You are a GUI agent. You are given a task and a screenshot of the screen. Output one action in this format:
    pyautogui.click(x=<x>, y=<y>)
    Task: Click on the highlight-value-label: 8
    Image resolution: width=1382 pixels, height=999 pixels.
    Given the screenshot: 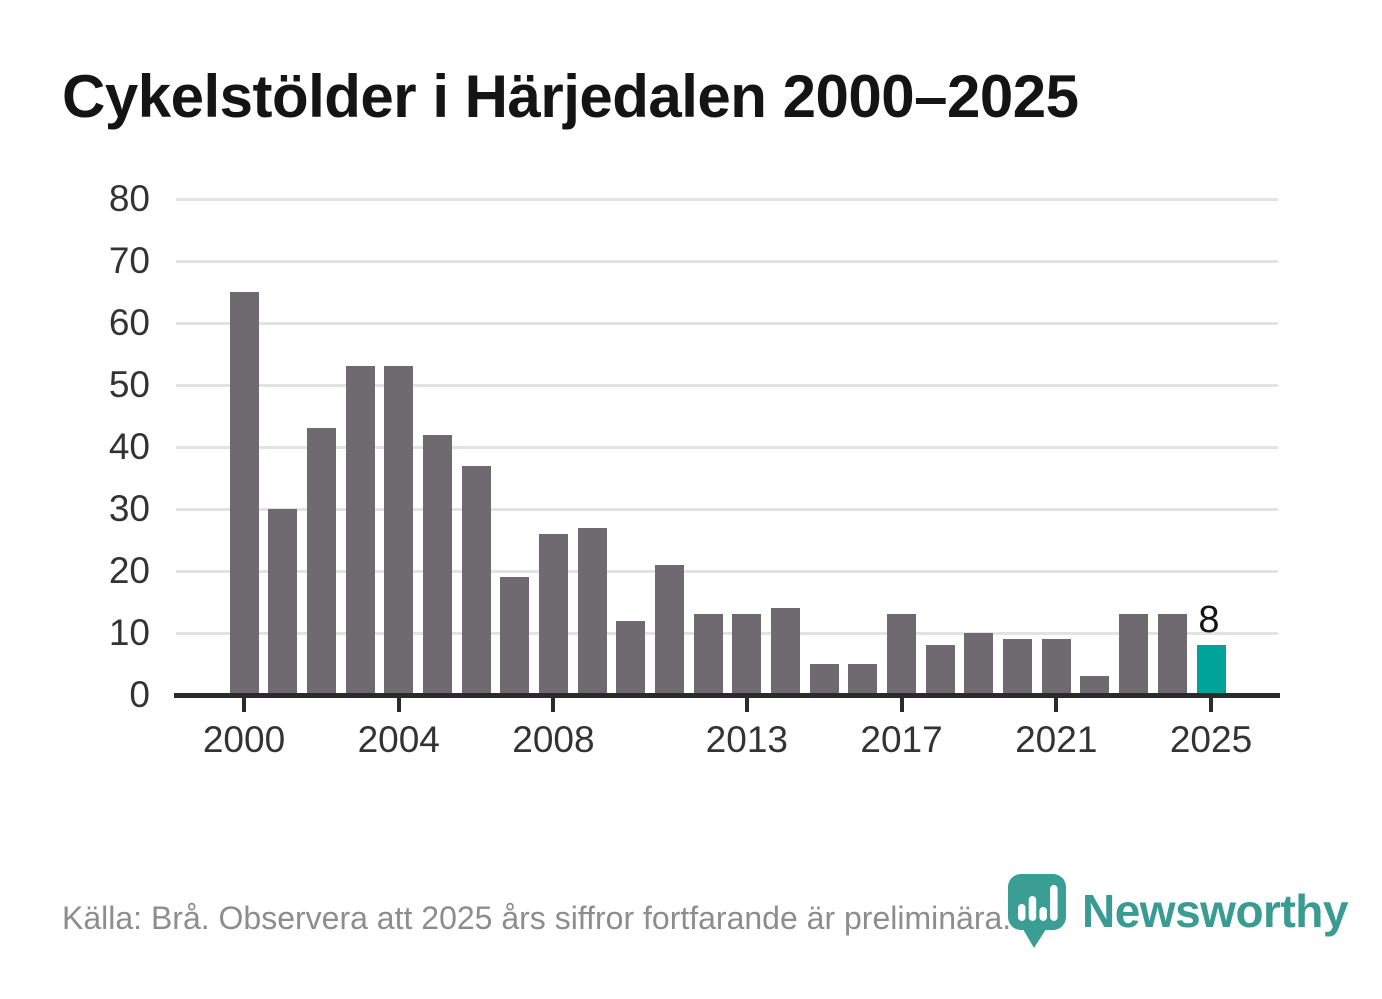 What is the action you would take?
    pyautogui.click(x=1209, y=620)
    